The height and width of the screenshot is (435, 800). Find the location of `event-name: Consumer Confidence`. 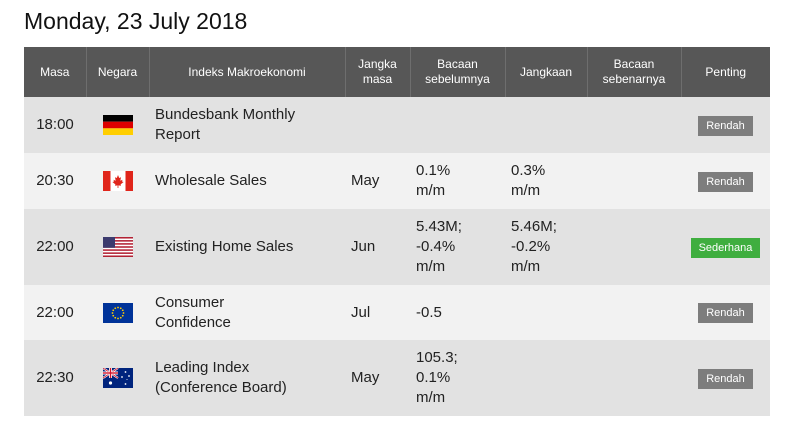

event-name: Consumer Confidence is located at coordinates (247, 312).